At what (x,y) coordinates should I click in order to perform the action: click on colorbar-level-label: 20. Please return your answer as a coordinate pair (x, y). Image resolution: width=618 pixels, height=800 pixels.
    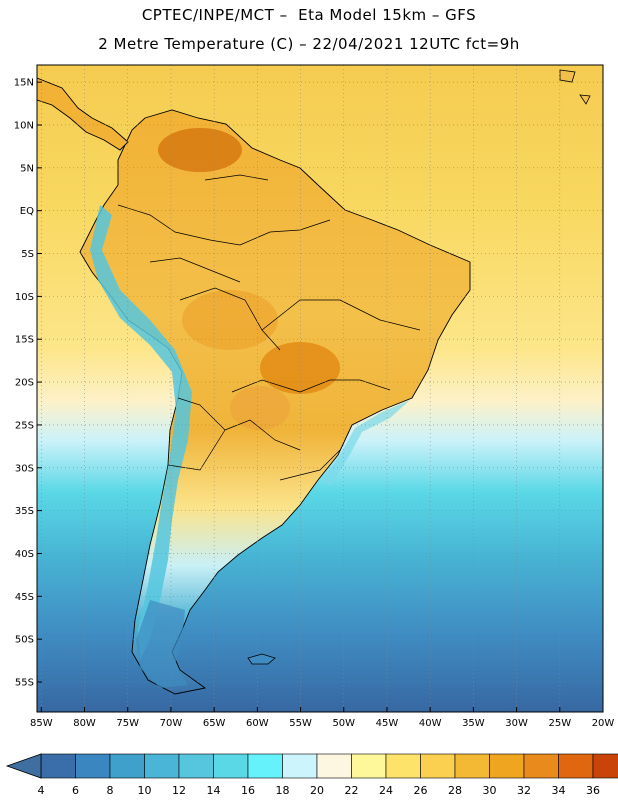
    Looking at the image, I should click on (317, 790).